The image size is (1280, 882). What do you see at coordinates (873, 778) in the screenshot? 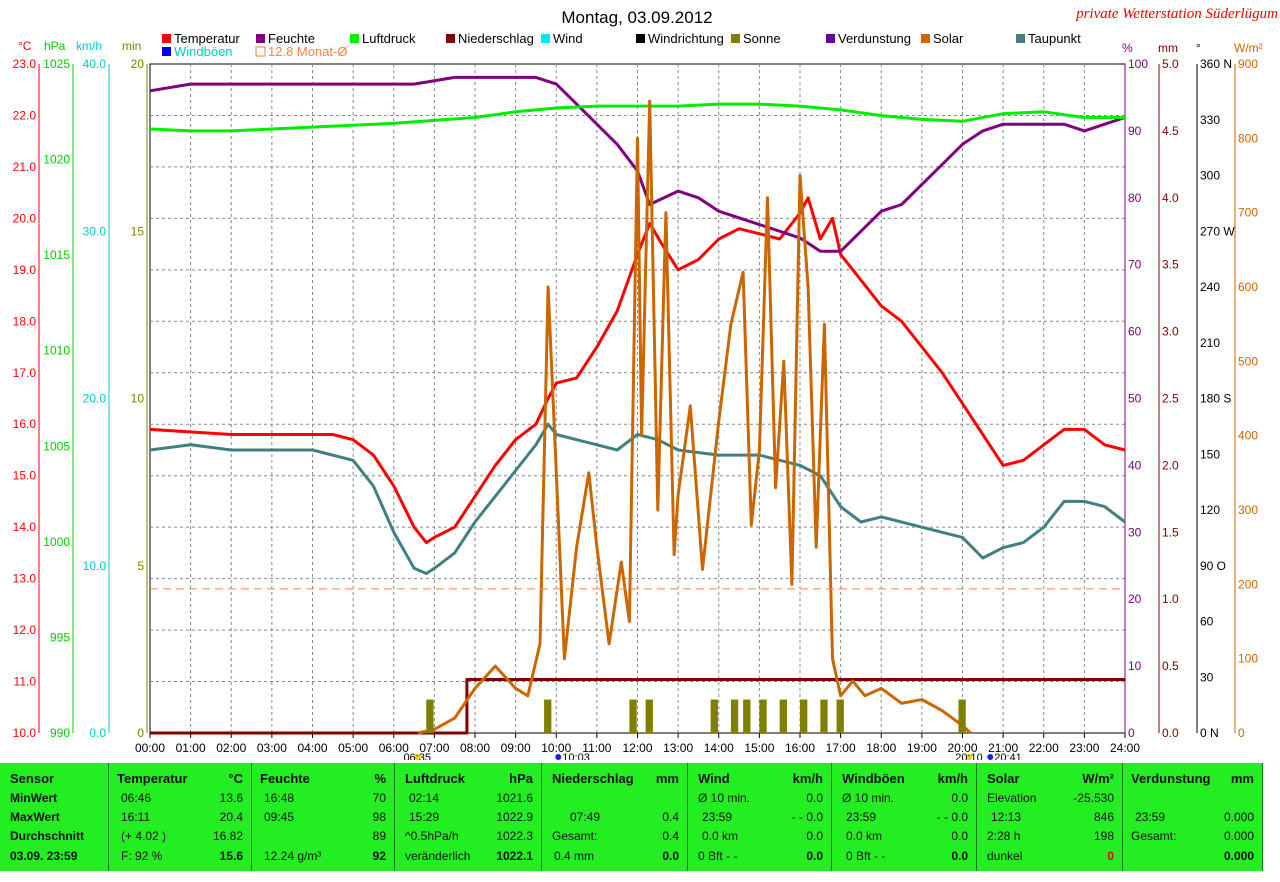
I see `stats-header-gust: Windböen` at bounding box center [873, 778].